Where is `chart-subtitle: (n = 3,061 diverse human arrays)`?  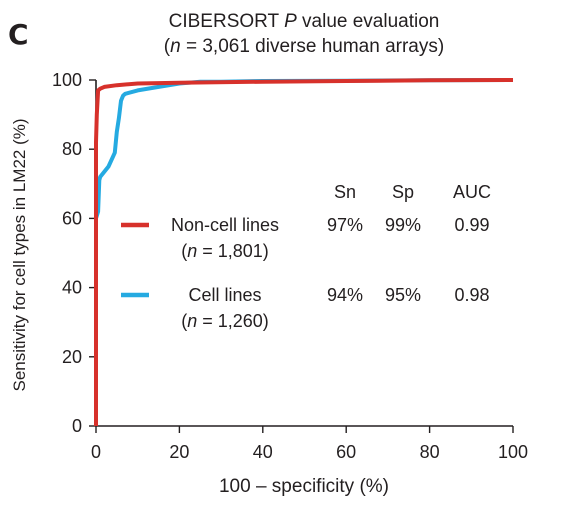
chart-subtitle: (n = 3,061 diverse human arrays) is located at coordinates (304, 46).